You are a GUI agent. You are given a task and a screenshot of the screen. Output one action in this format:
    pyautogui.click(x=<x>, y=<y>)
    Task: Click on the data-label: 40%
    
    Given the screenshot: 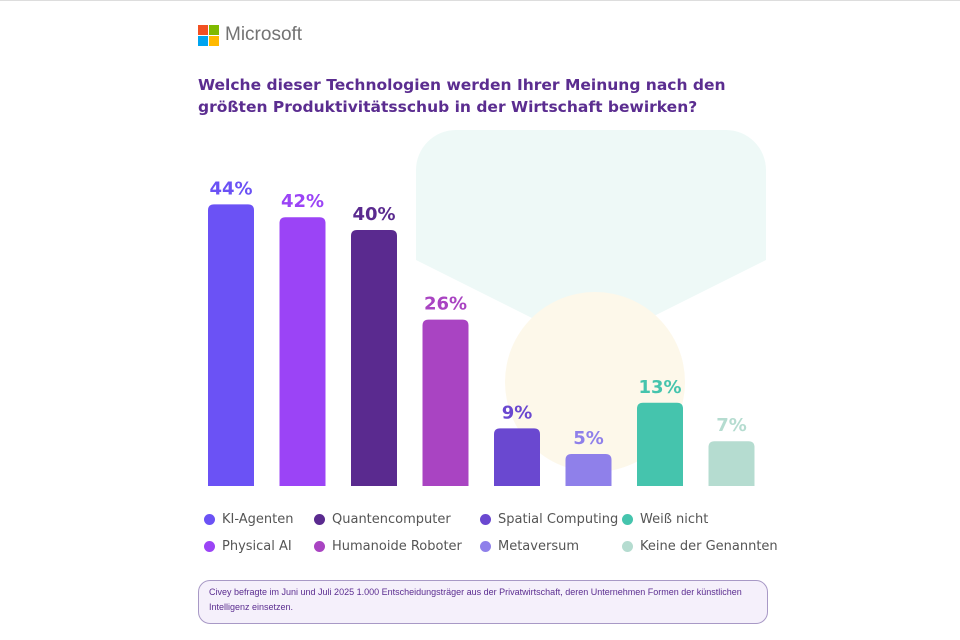 What is the action you would take?
    pyautogui.click(x=373, y=214)
    